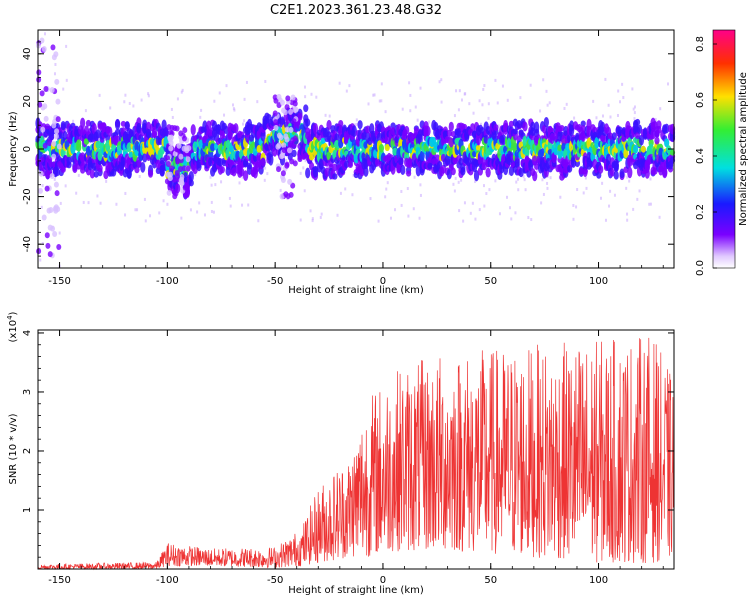 This screenshot has width=750, height=600. Describe the element at coordinates (10, 317) in the screenshot. I see `snr-scale-exponent: 4` at that location.